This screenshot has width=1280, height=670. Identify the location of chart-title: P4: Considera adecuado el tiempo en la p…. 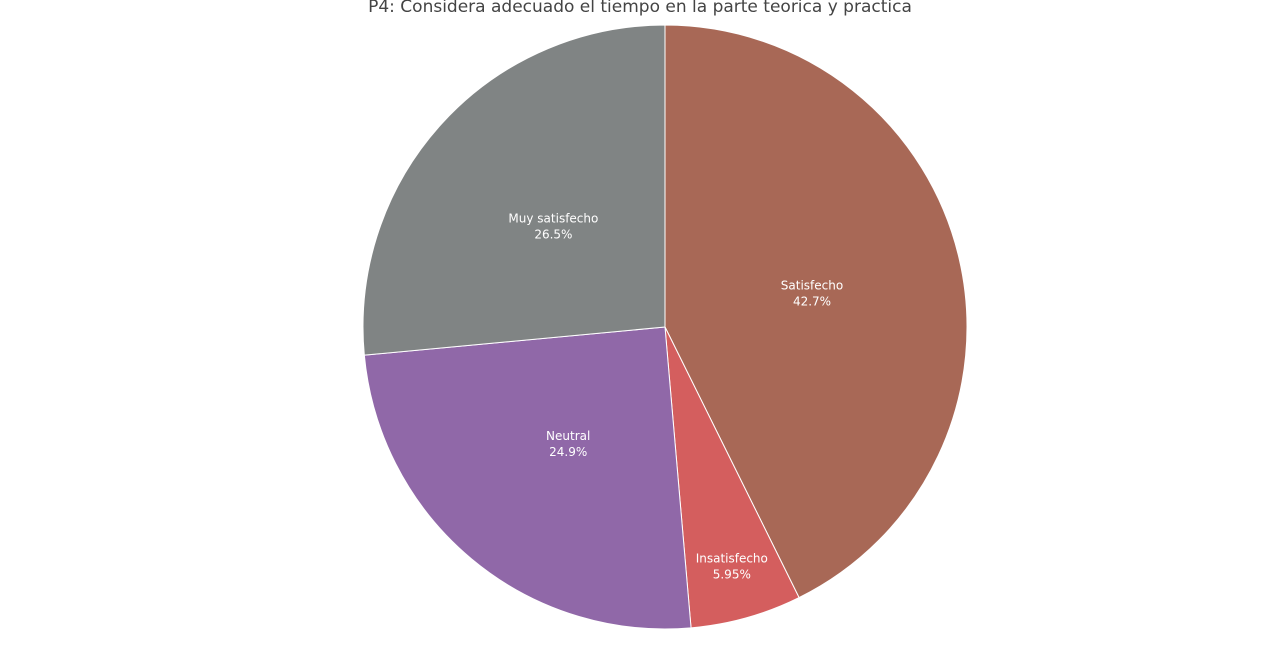
(640, 8).